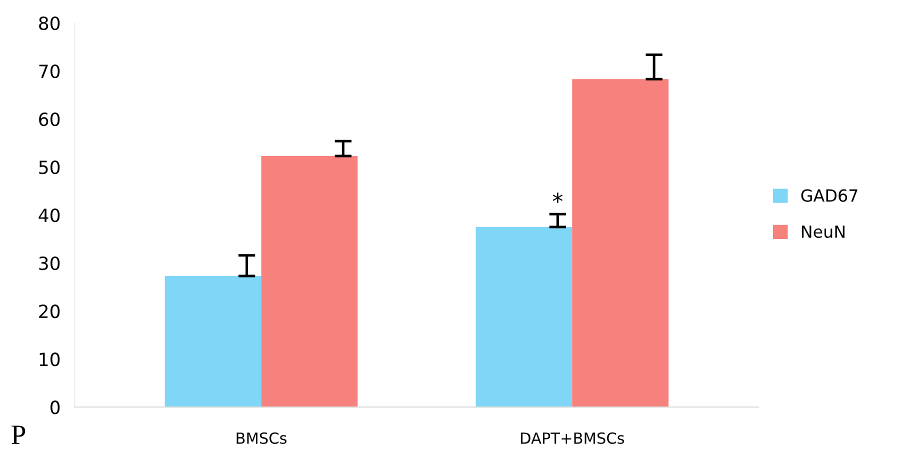  Describe the element at coordinates (49, 119) in the screenshot. I see `y-tick-label: 60` at that location.